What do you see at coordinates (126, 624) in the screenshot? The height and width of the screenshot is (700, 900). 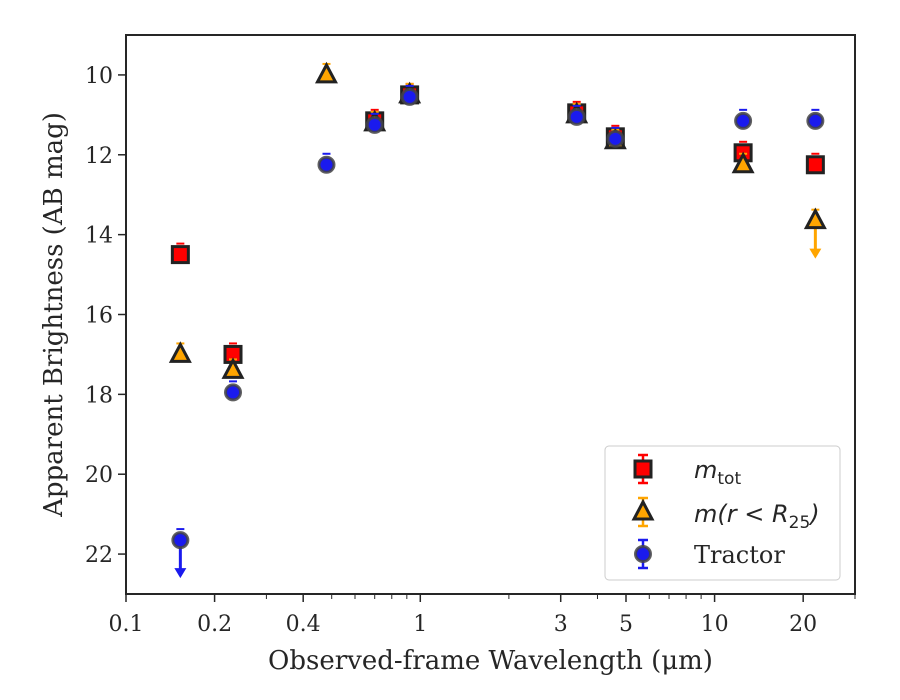 I see `x-tick-label: 0.1` at bounding box center [126, 624].